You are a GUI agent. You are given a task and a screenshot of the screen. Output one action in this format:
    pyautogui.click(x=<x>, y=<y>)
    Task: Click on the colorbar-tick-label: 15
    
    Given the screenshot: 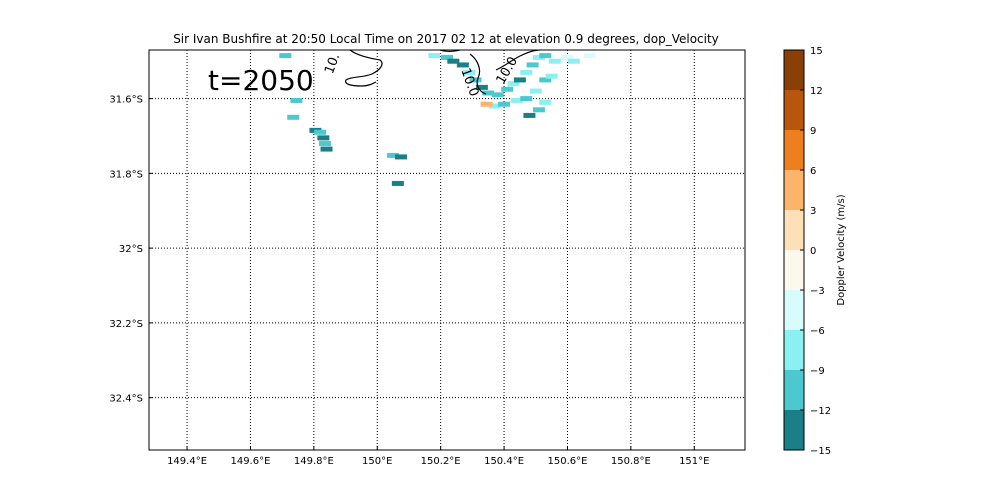 What is the action you would take?
    pyautogui.click(x=816, y=51)
    